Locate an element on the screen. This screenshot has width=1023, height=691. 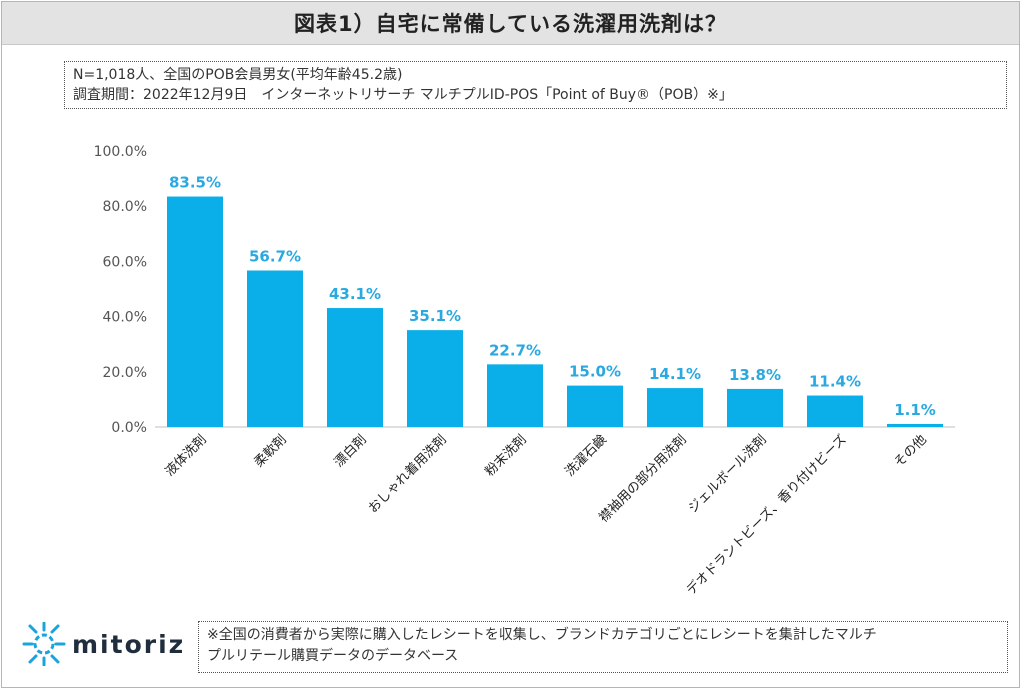
category-label: その他 is located at coordinates (911, 451).